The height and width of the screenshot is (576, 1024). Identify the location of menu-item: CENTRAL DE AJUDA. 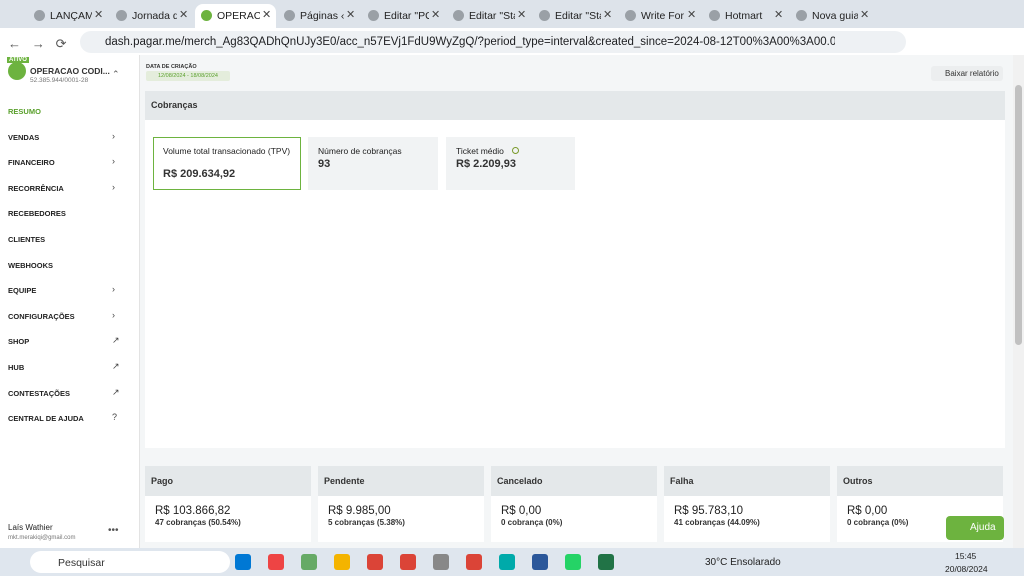
(46, 419).